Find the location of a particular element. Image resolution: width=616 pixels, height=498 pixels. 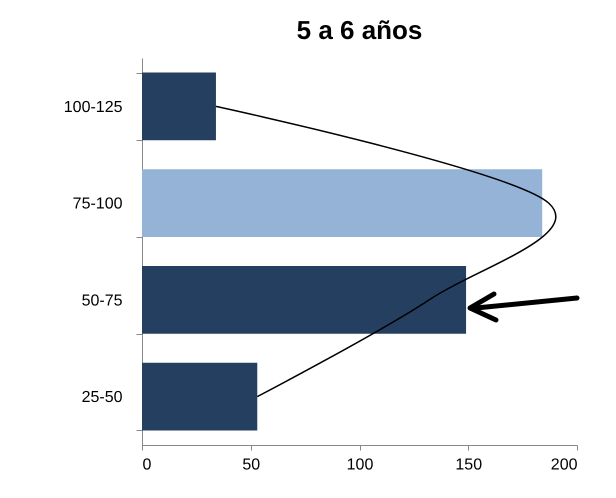

chart-title: 5 a 6 años is located at coordinates (359, 30).